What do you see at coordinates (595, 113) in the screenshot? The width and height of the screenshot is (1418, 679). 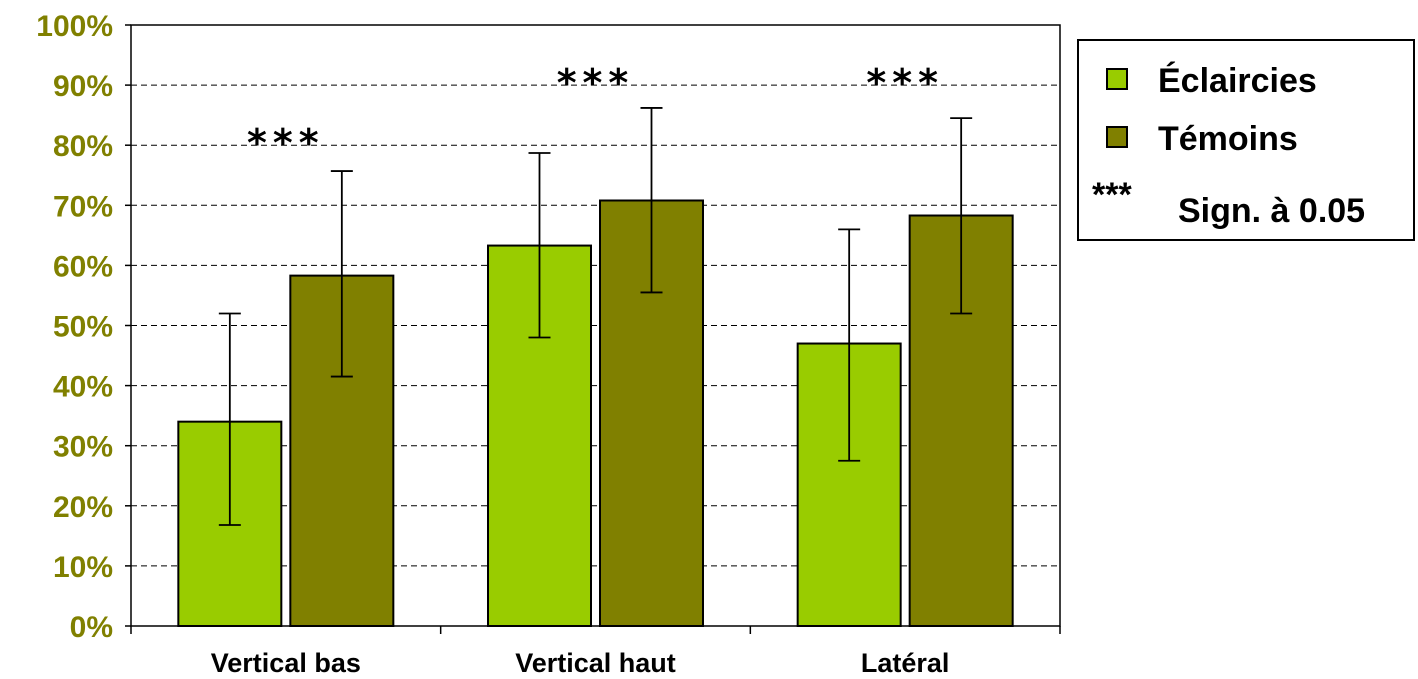 I see `significance-marks: *** *** ***` at bounding box center [595, 113].